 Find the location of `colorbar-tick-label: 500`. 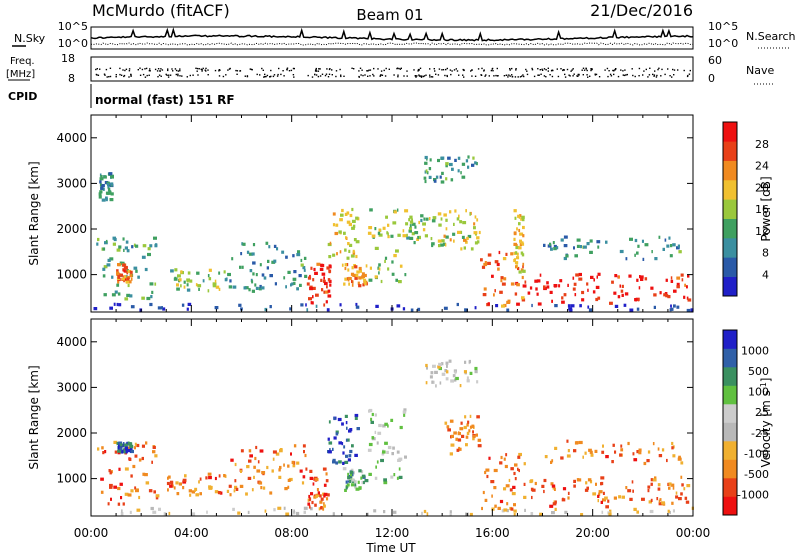

colorbar-tick-label: 500 is located at coordinates (758, 371).